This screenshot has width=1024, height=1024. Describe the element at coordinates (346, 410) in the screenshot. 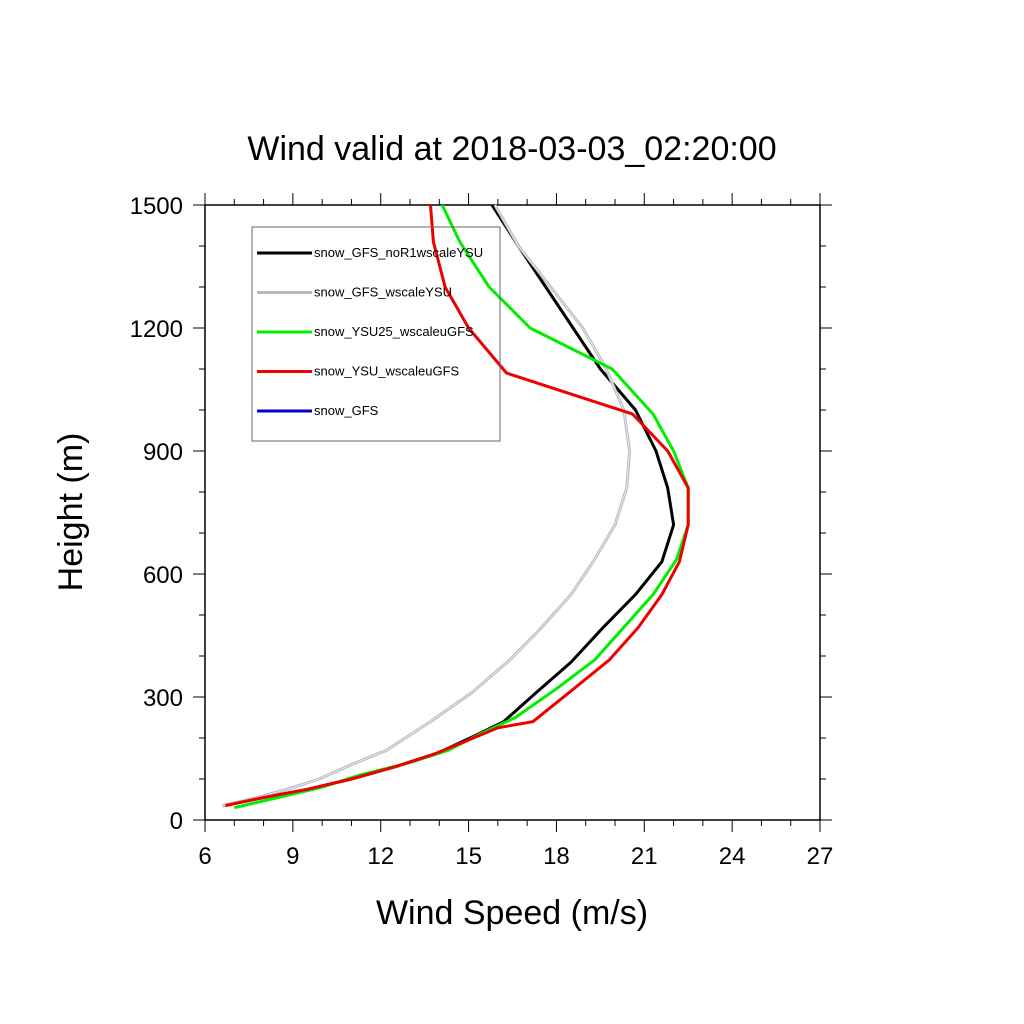

I see `legend-label-5: snow_GFS` at that location.